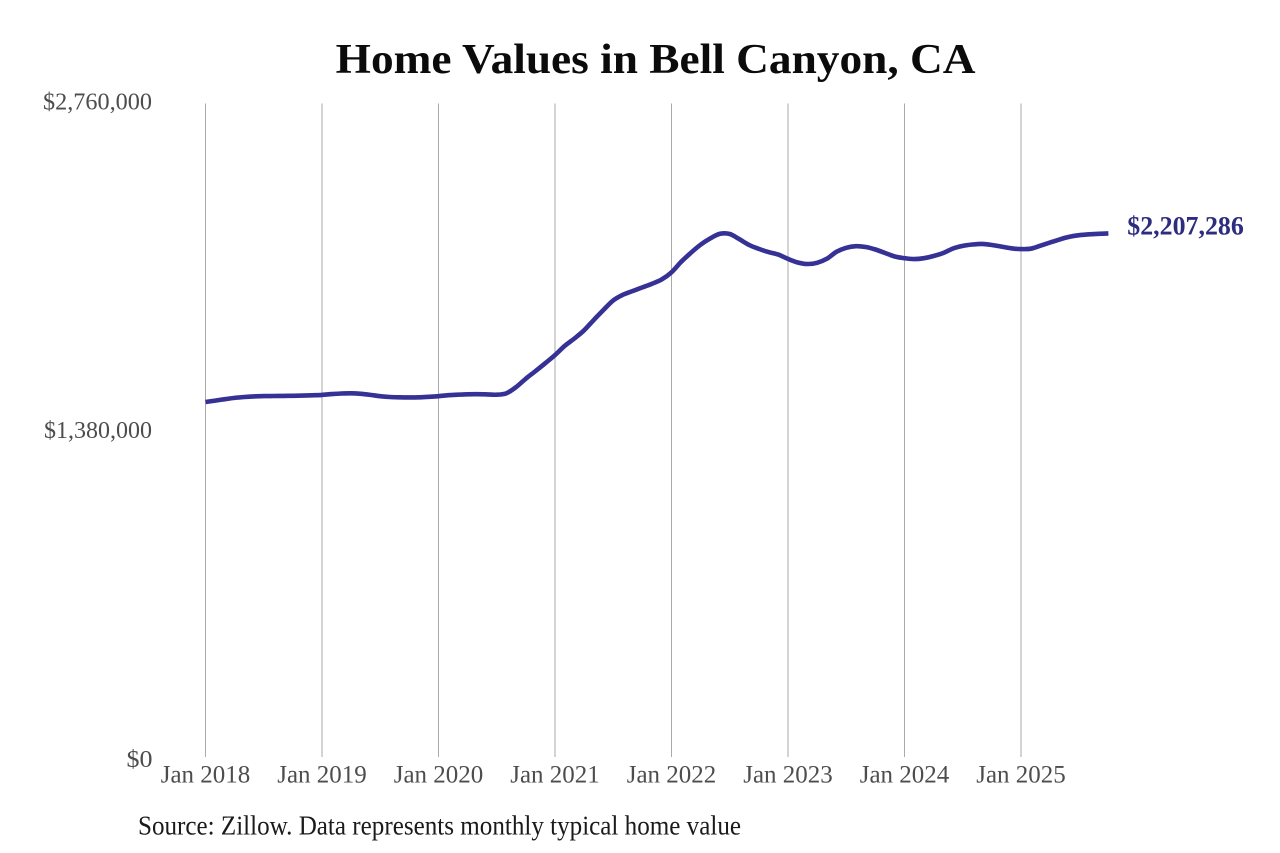 The image size is (1280, 853). What do you see at coordinates (905, 774) in the screenshot?
I see `svg-text: Jan 2024` at bounding box center [905, 774].